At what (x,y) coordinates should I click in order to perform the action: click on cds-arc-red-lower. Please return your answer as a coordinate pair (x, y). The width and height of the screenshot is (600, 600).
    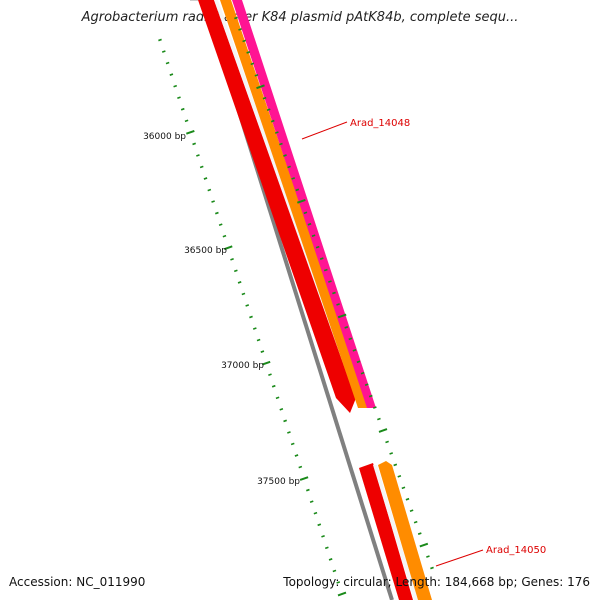
    Looking at the image, I should click on (386, 531).